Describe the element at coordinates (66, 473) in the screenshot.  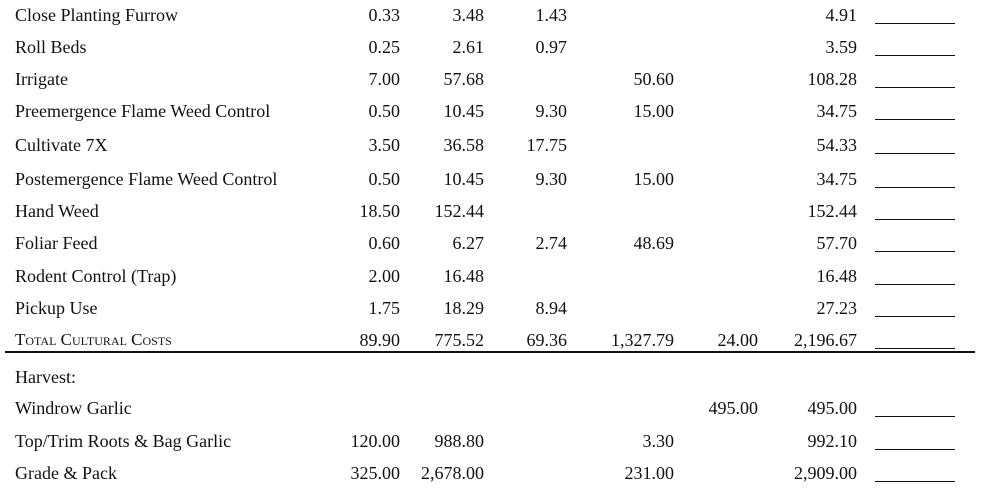
I see `row-label: Grade & Pack` at that location.